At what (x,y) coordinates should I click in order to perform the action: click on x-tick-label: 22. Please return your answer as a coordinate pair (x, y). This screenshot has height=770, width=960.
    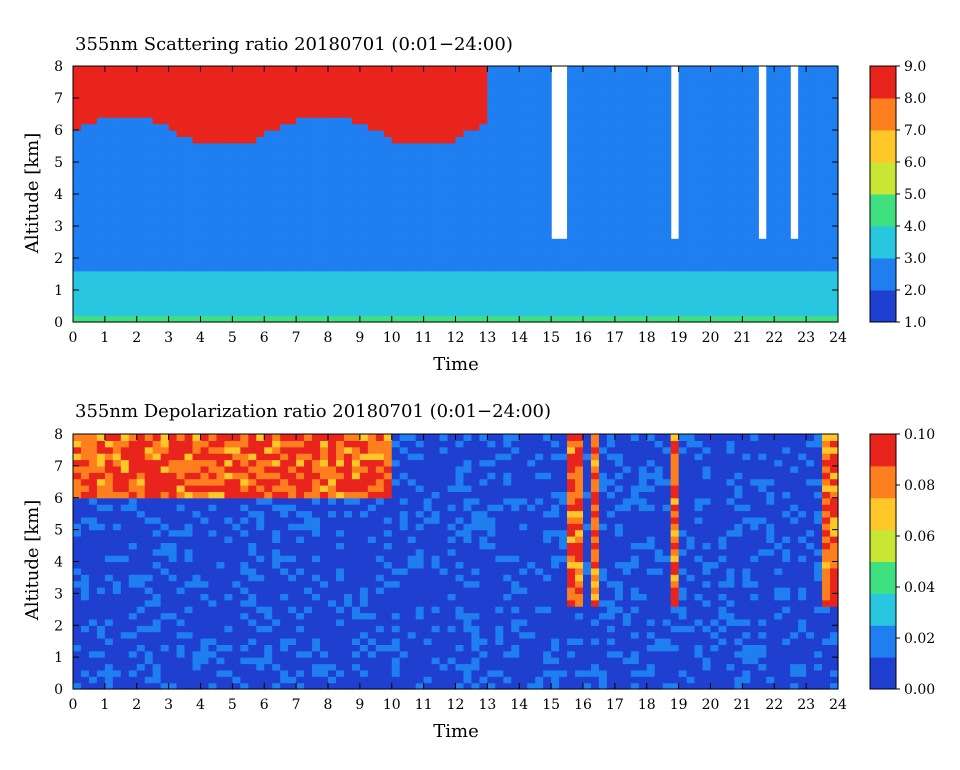
    Looking at the image, I should click on (774, 338).